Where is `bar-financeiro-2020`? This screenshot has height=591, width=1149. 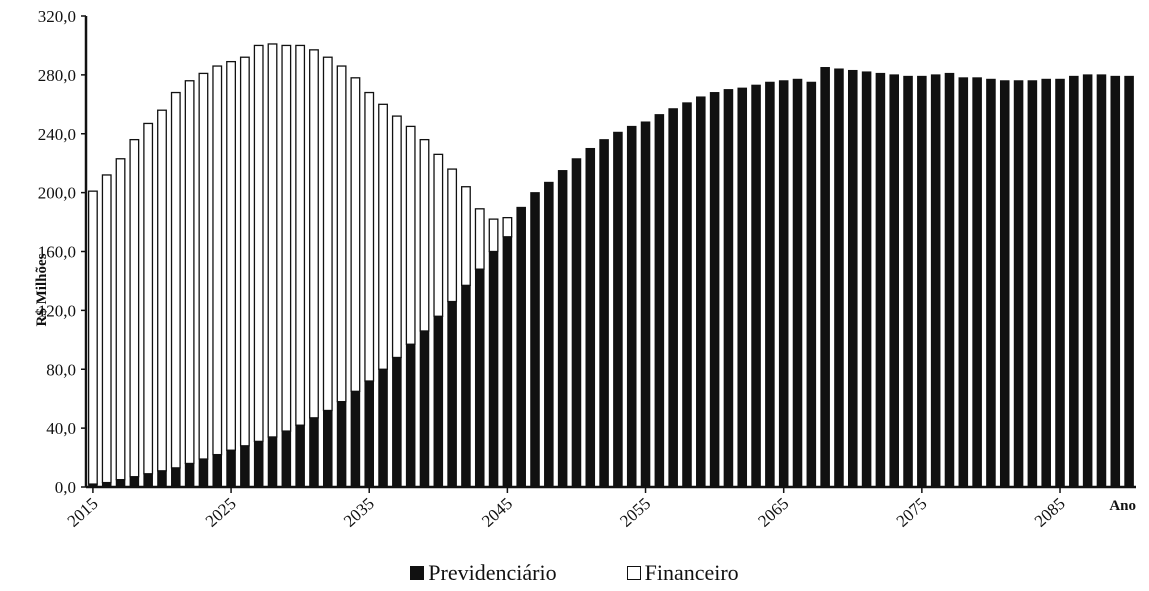
bar-financeiro-2020 is located at coordinates (162, 290).